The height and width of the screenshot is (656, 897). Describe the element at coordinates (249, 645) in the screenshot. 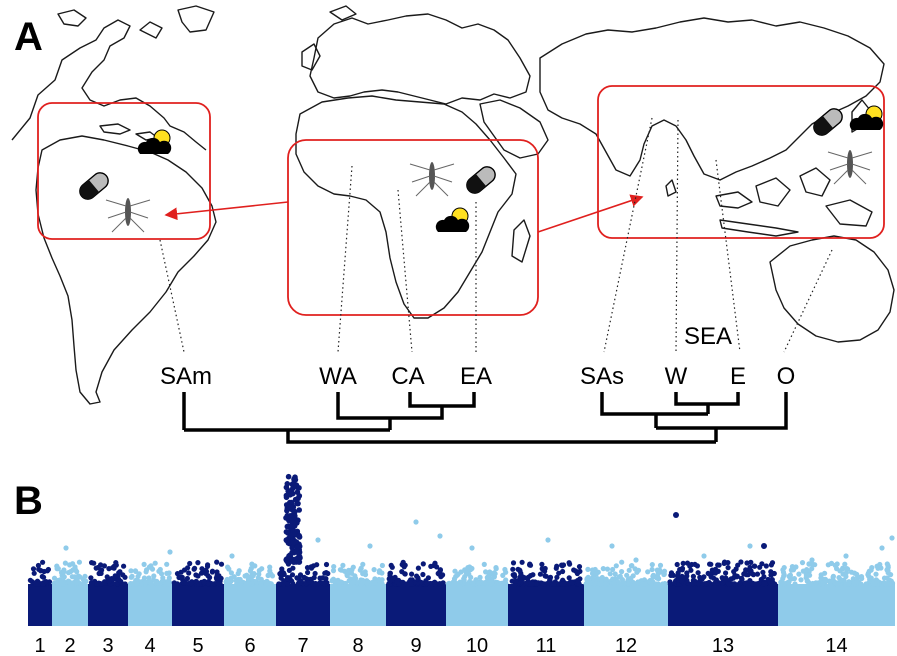

I see `chromosome-label-6: 6` at that location.